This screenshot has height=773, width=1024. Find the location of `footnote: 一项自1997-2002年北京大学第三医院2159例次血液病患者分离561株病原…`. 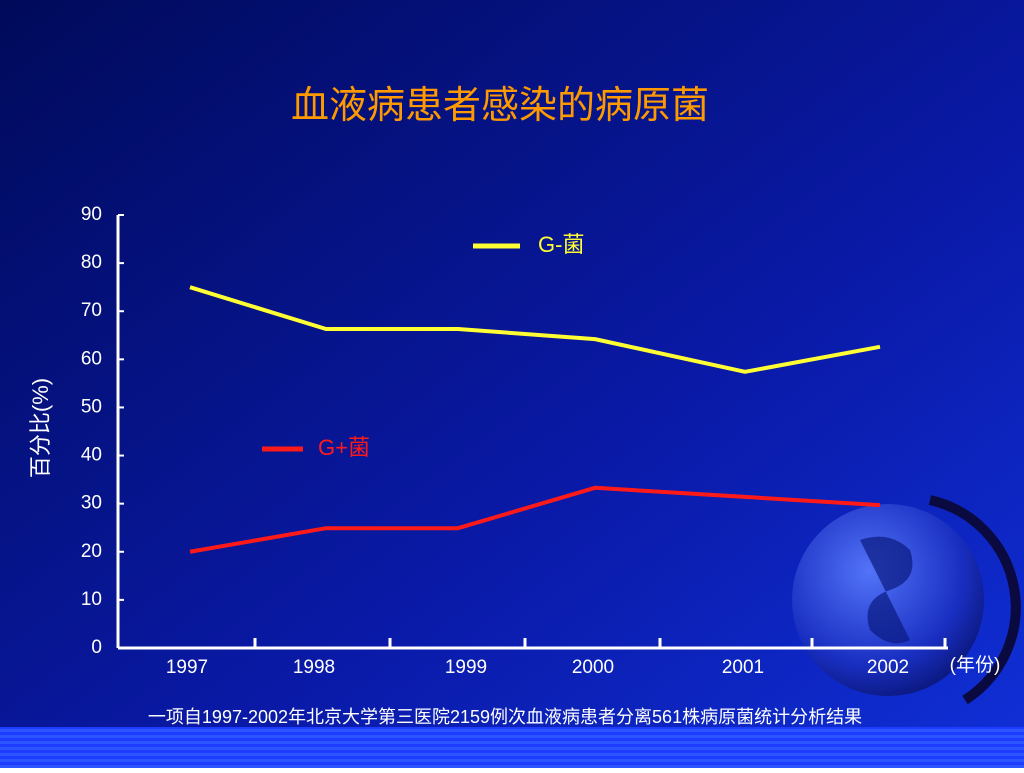

footnote: 一项自1997-2002年北京大学第三医院2159例次血液病患者分离561株病原… is located at coordinates (505, 717).